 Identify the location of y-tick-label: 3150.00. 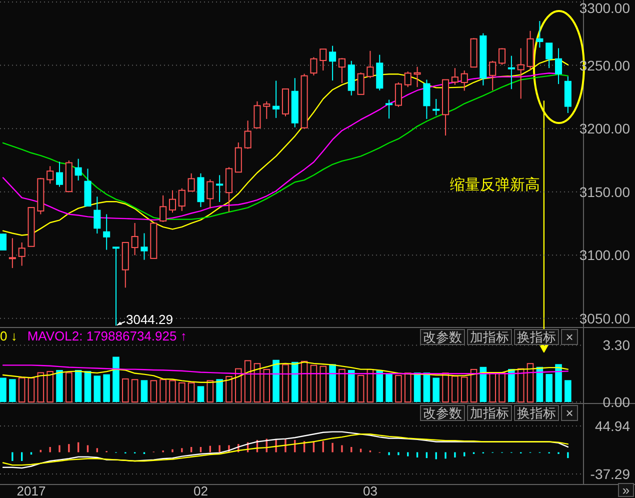
(604, 192).